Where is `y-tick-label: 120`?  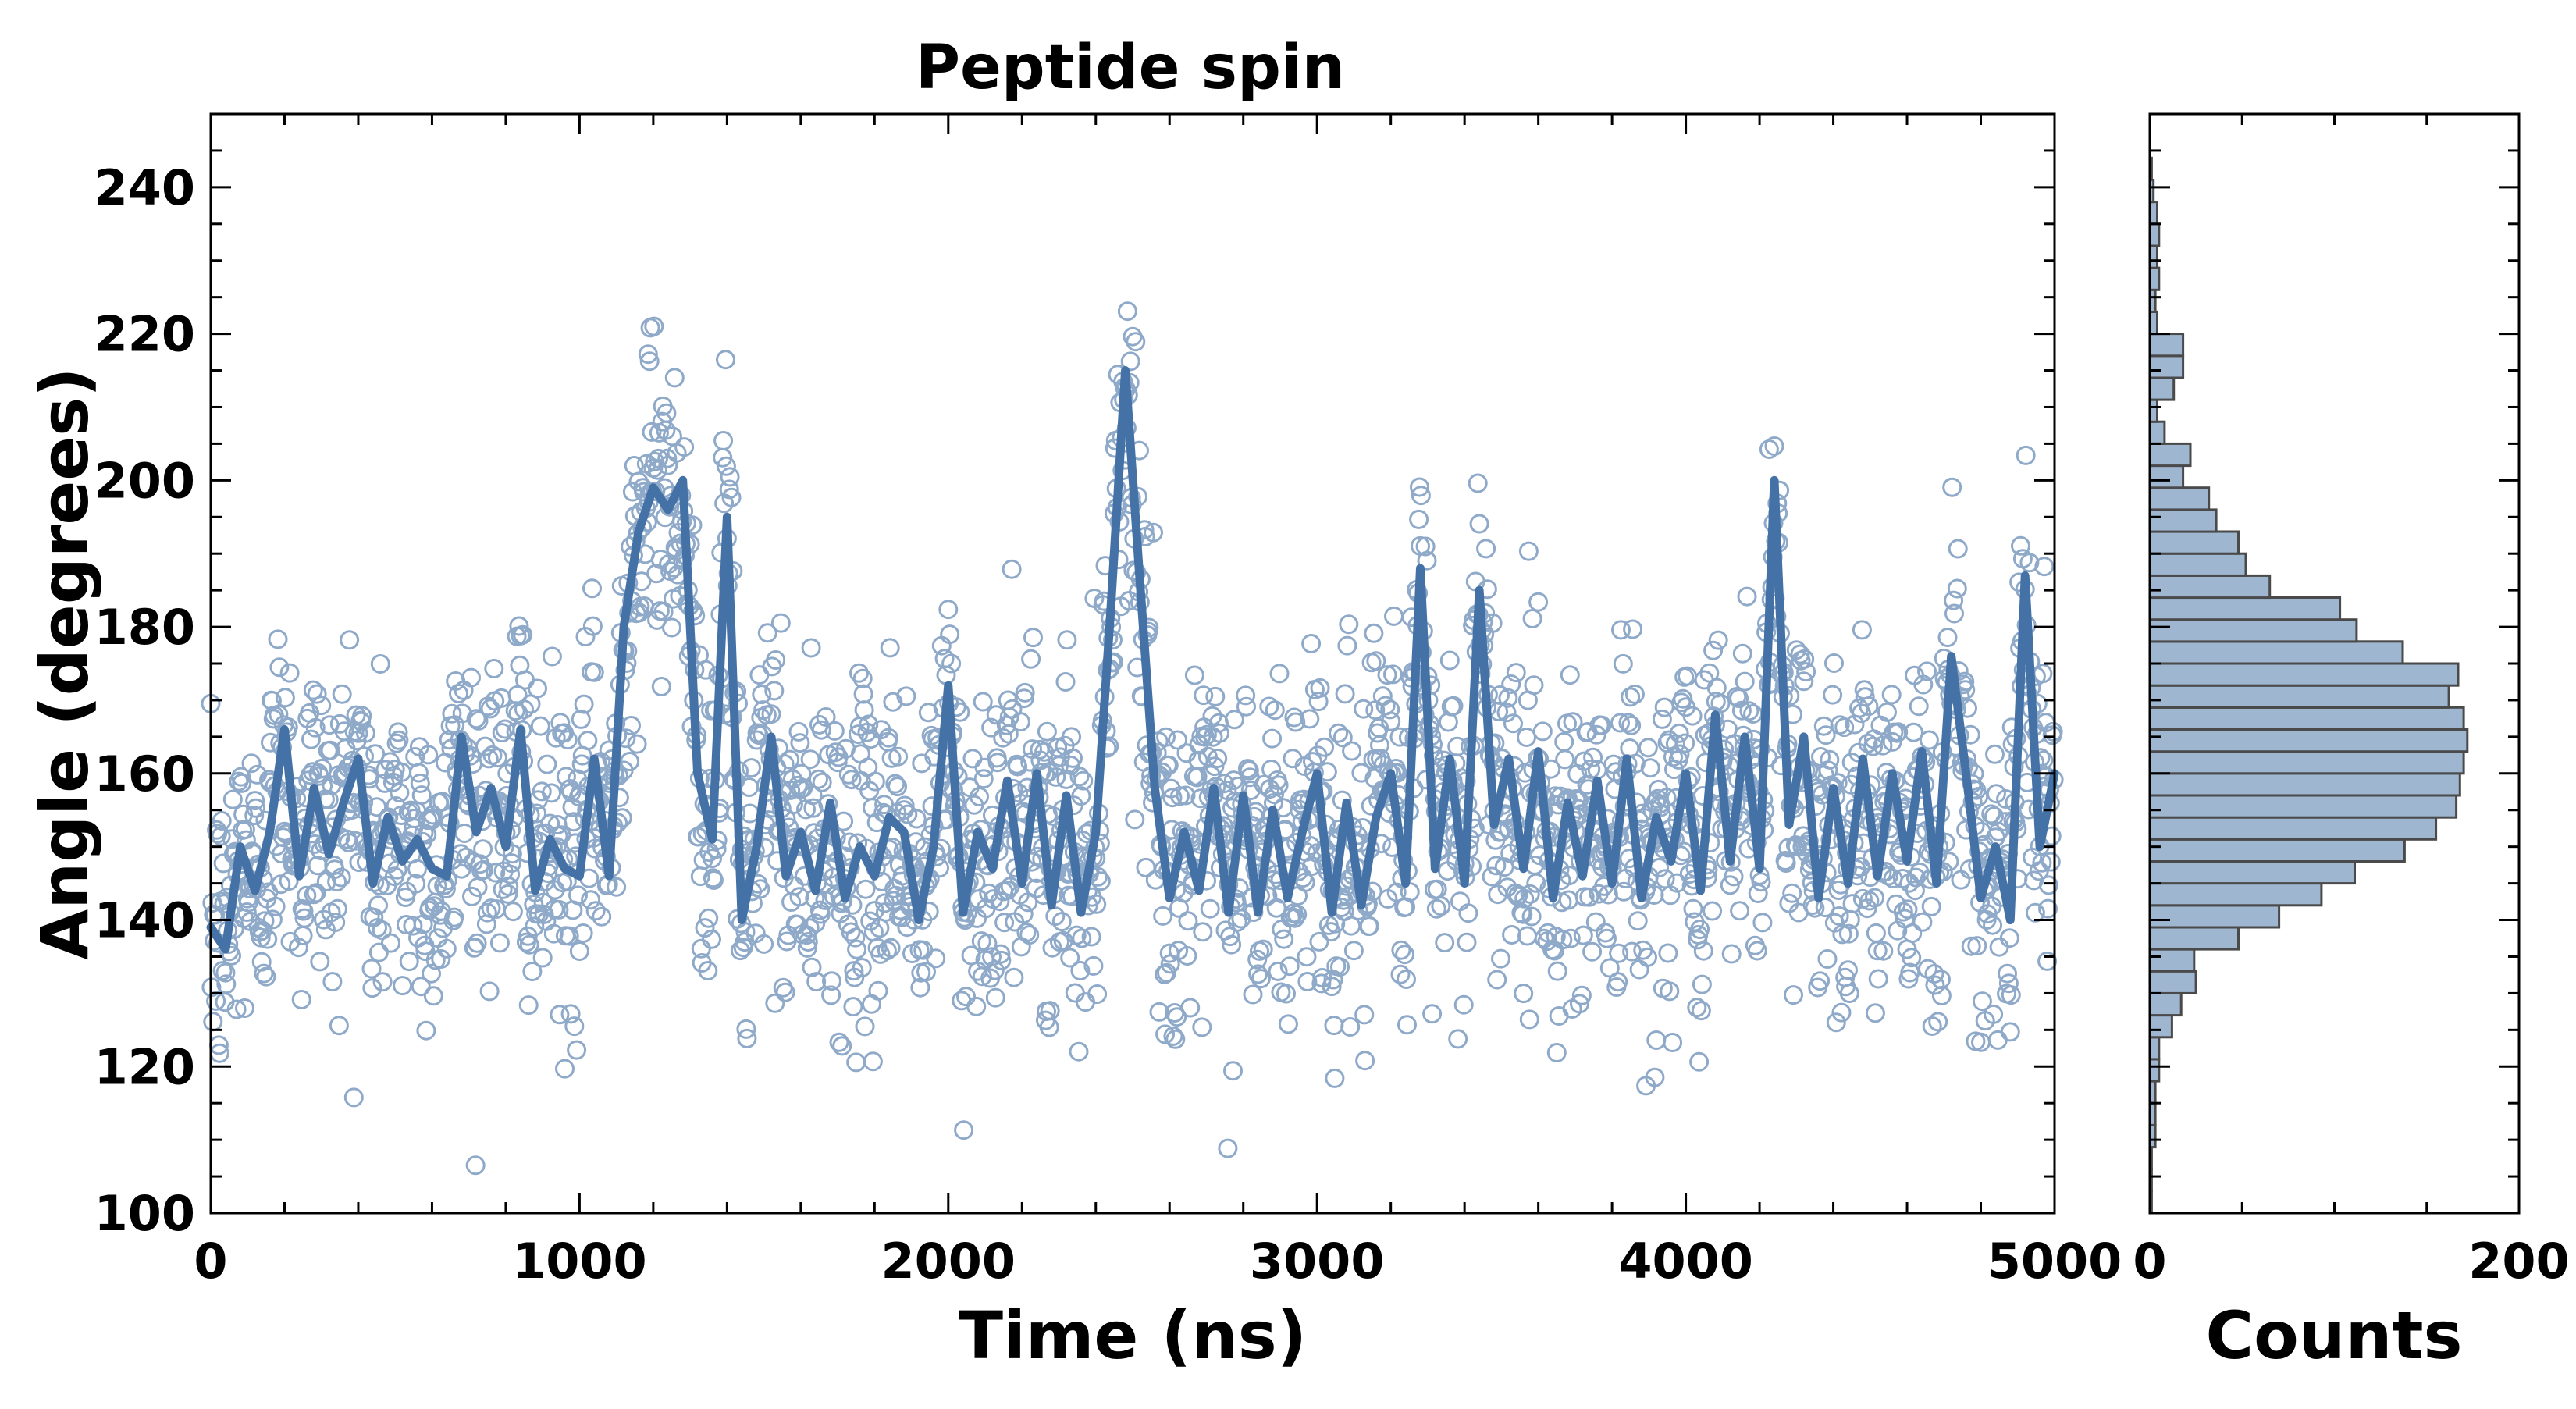 y-tick-label: 120 is located at coordinates (144, 1066).